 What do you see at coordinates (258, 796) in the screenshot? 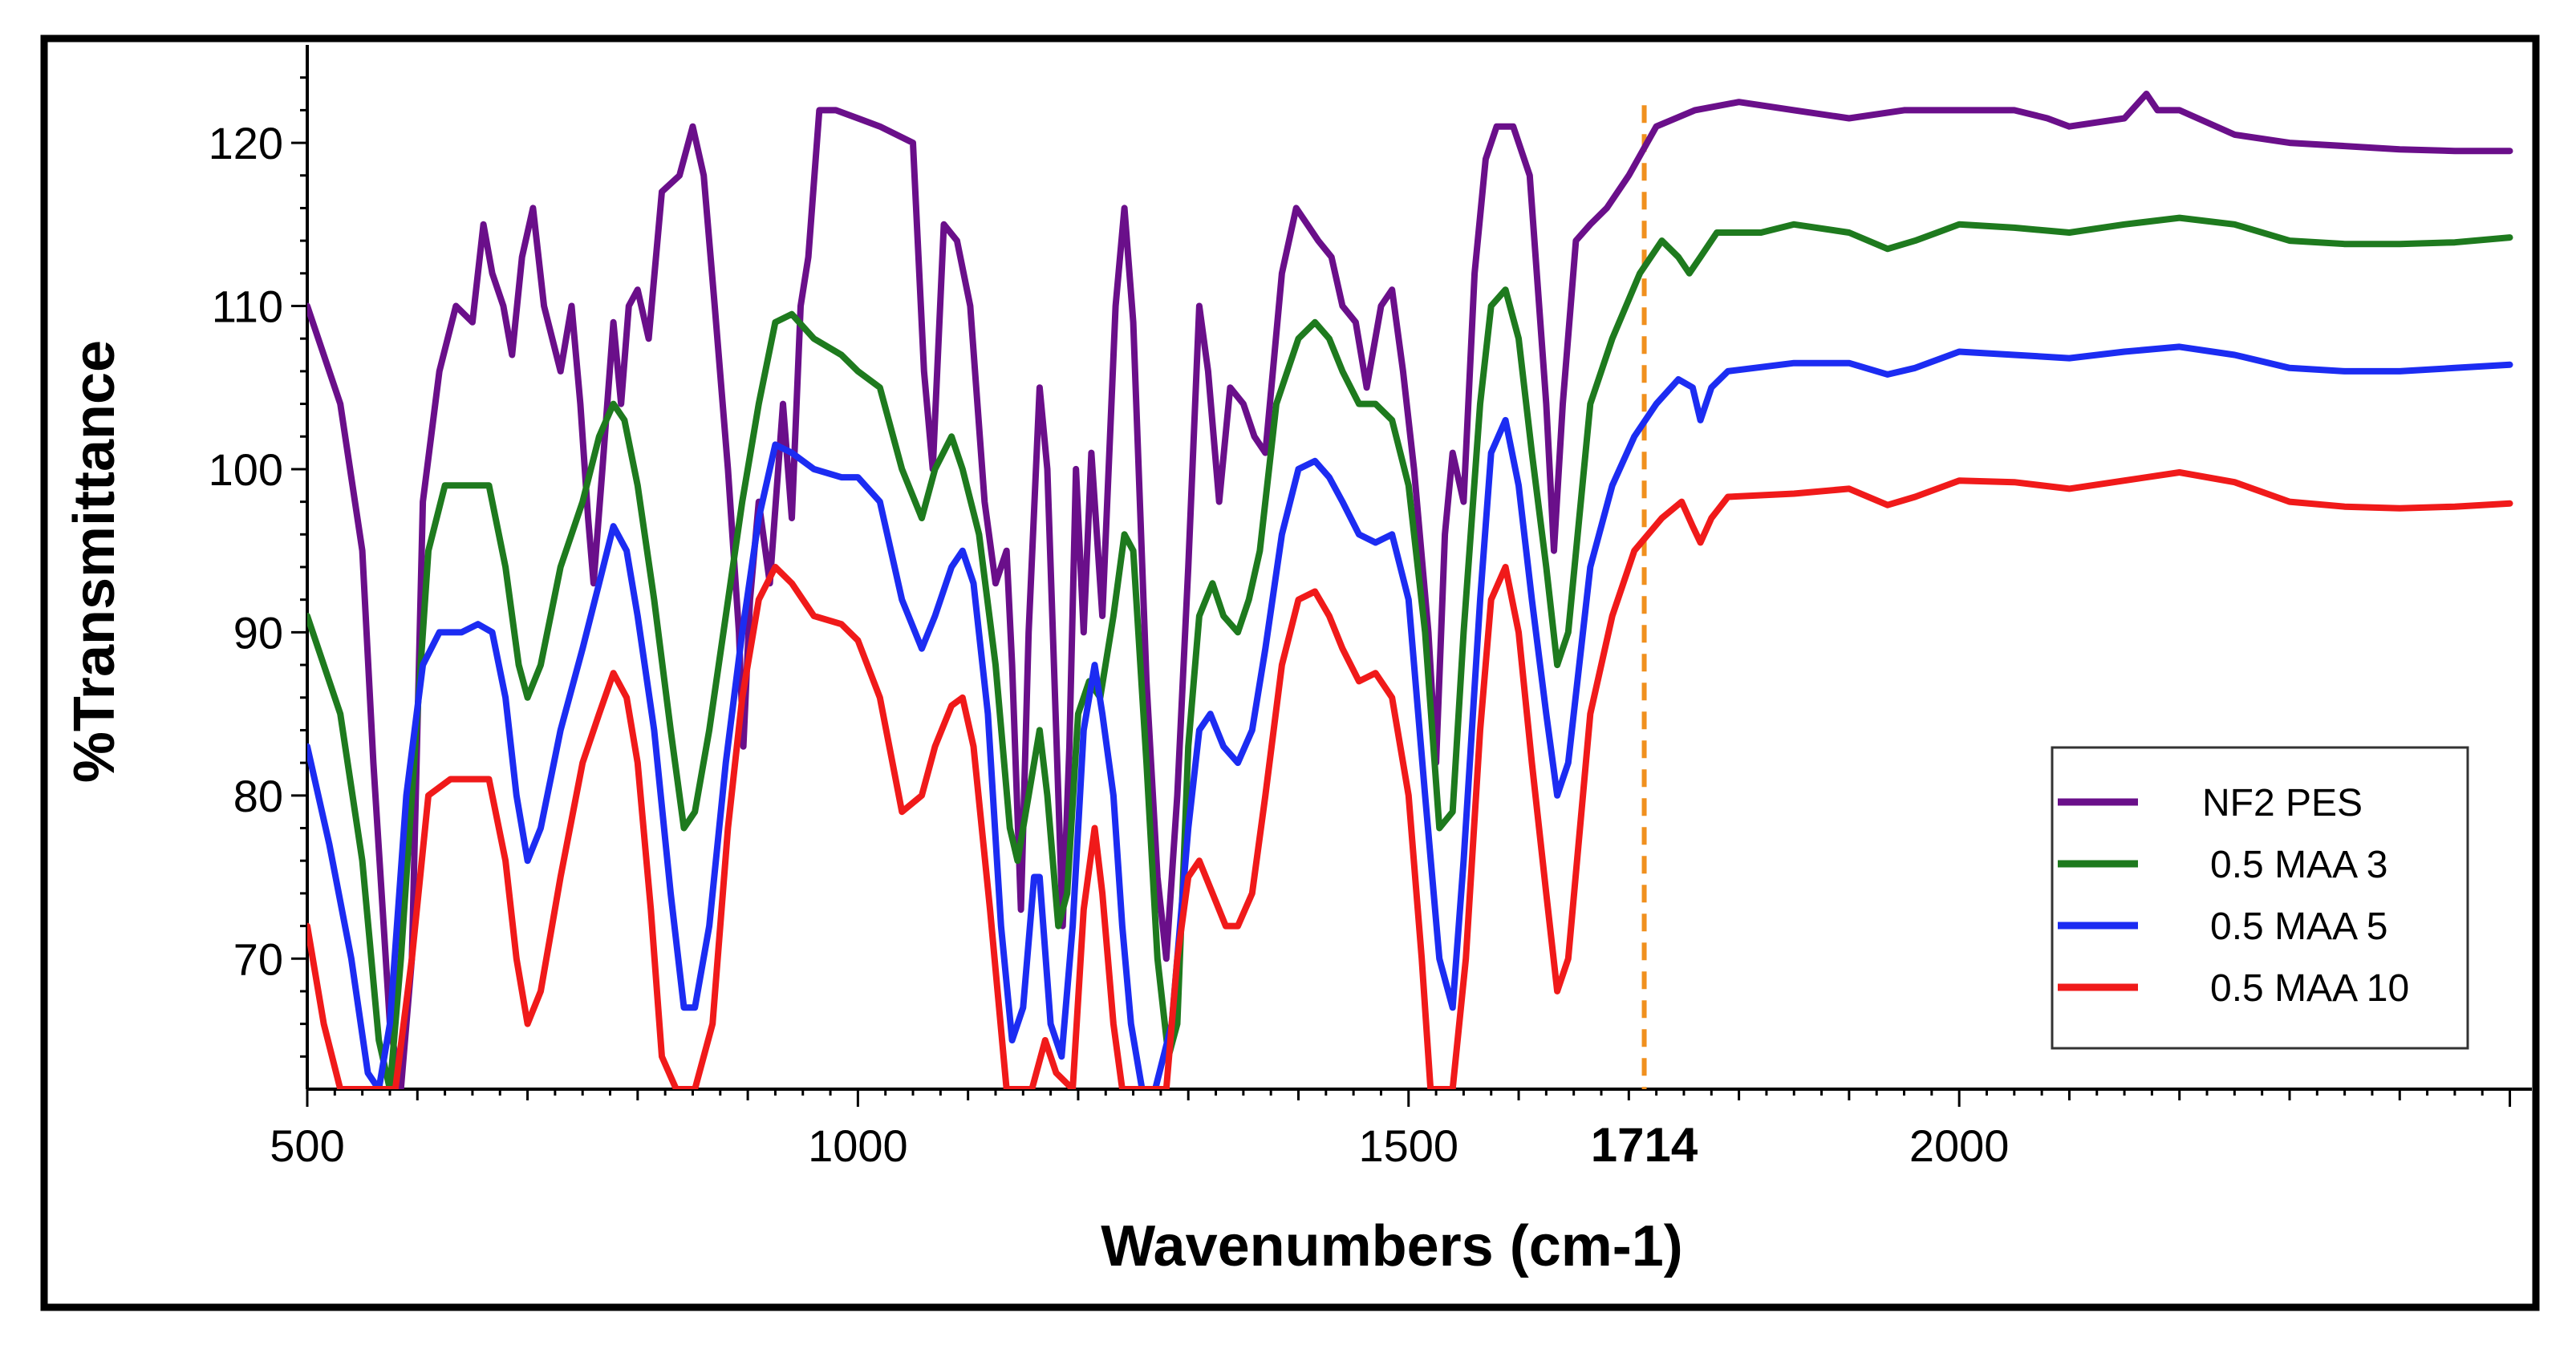
I see `y-tick-label: 80` at bounding box center [258, 796].